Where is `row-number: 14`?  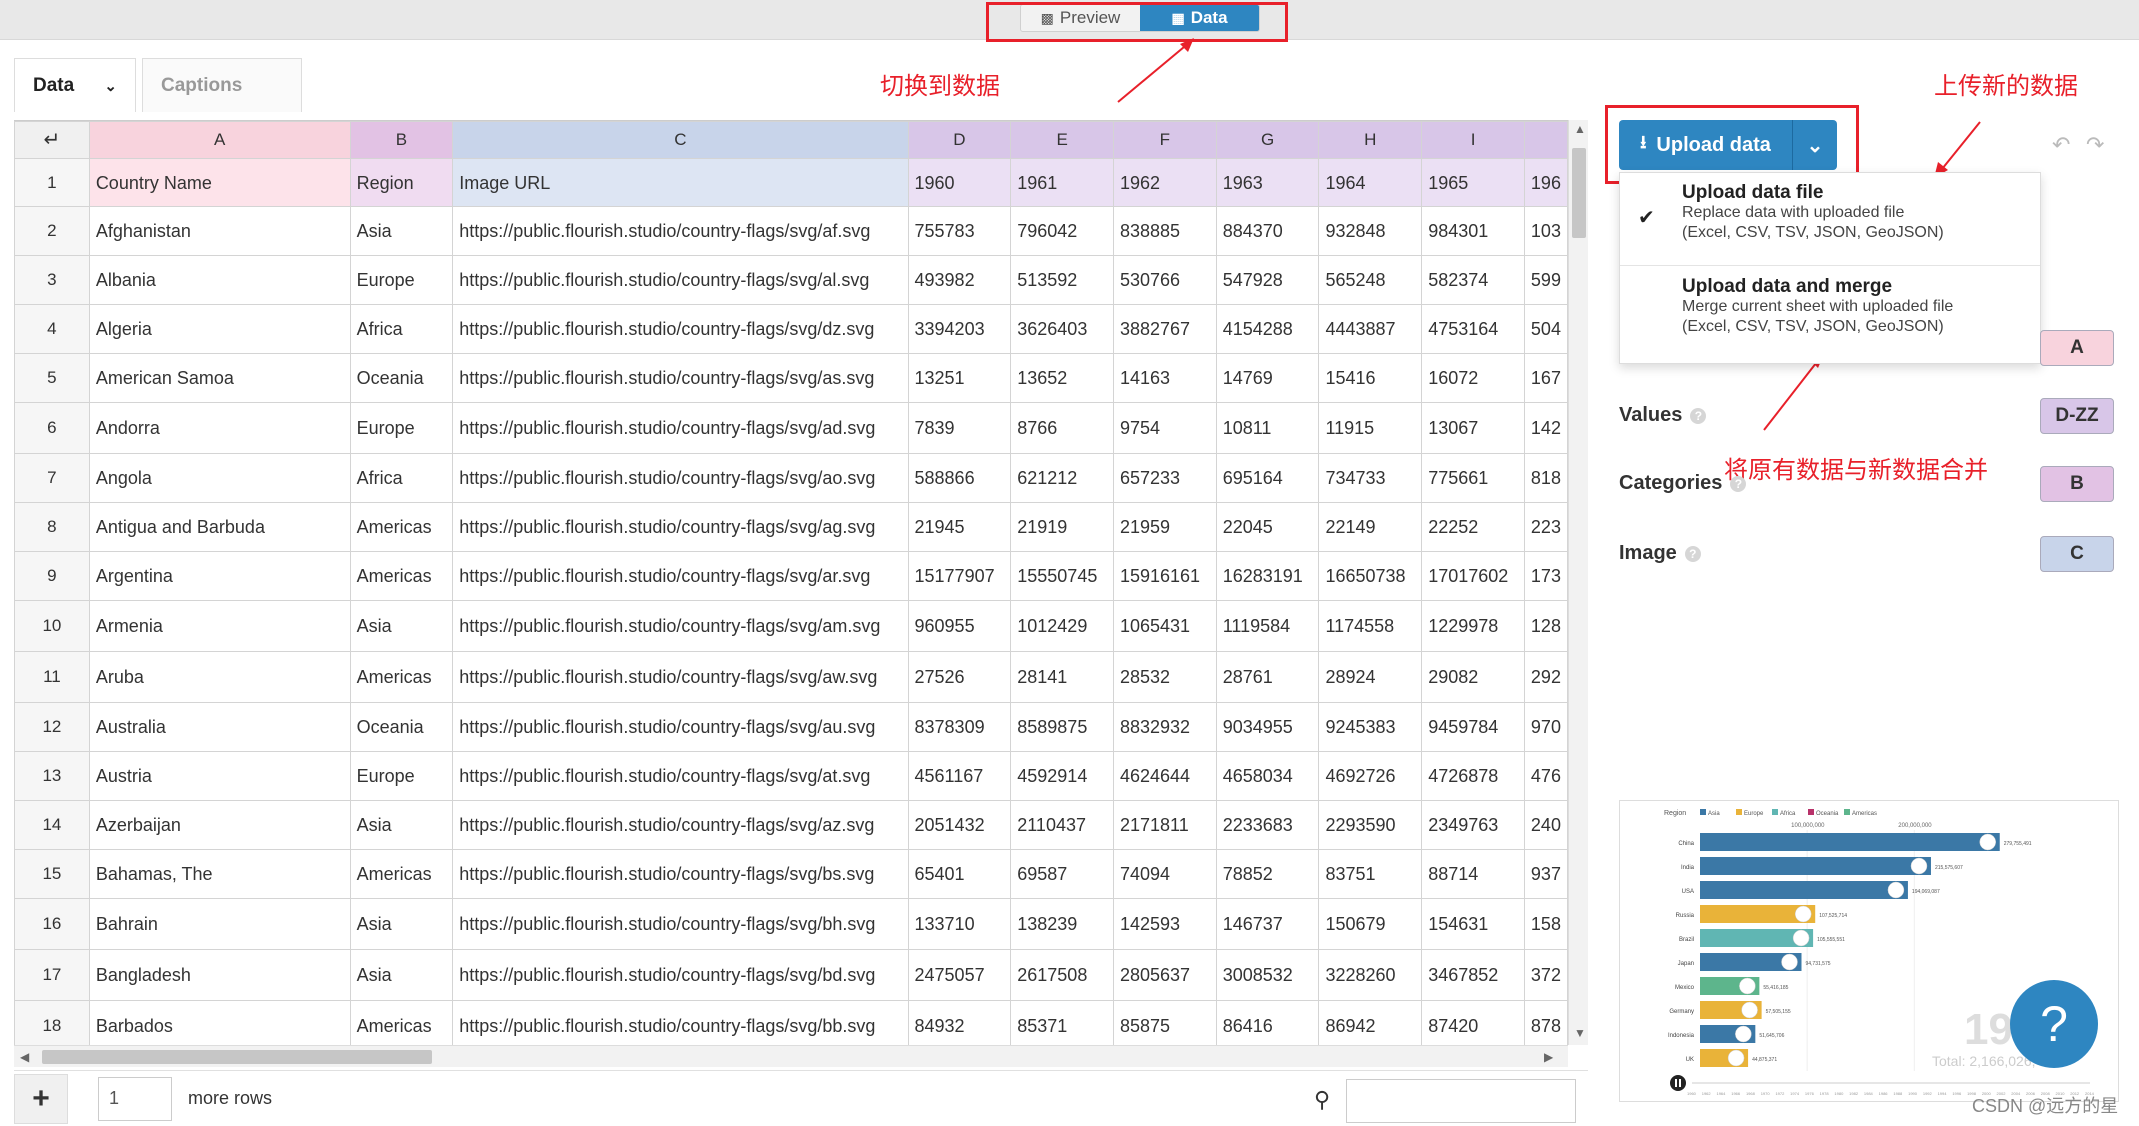
row-number: 14 is located at coordinates (52, 825).